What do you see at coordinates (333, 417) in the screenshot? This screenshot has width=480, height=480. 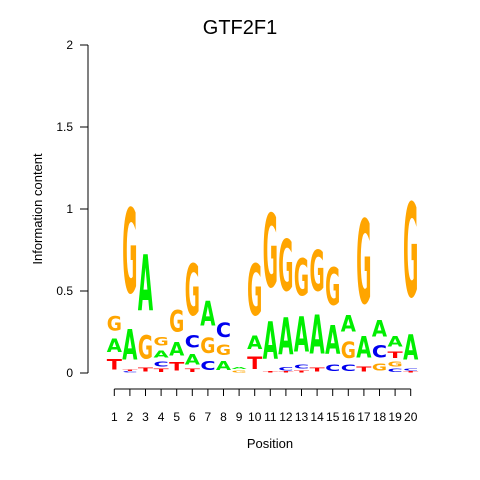 I see `x-tick-label: 15` at bounding box center [333, 417].